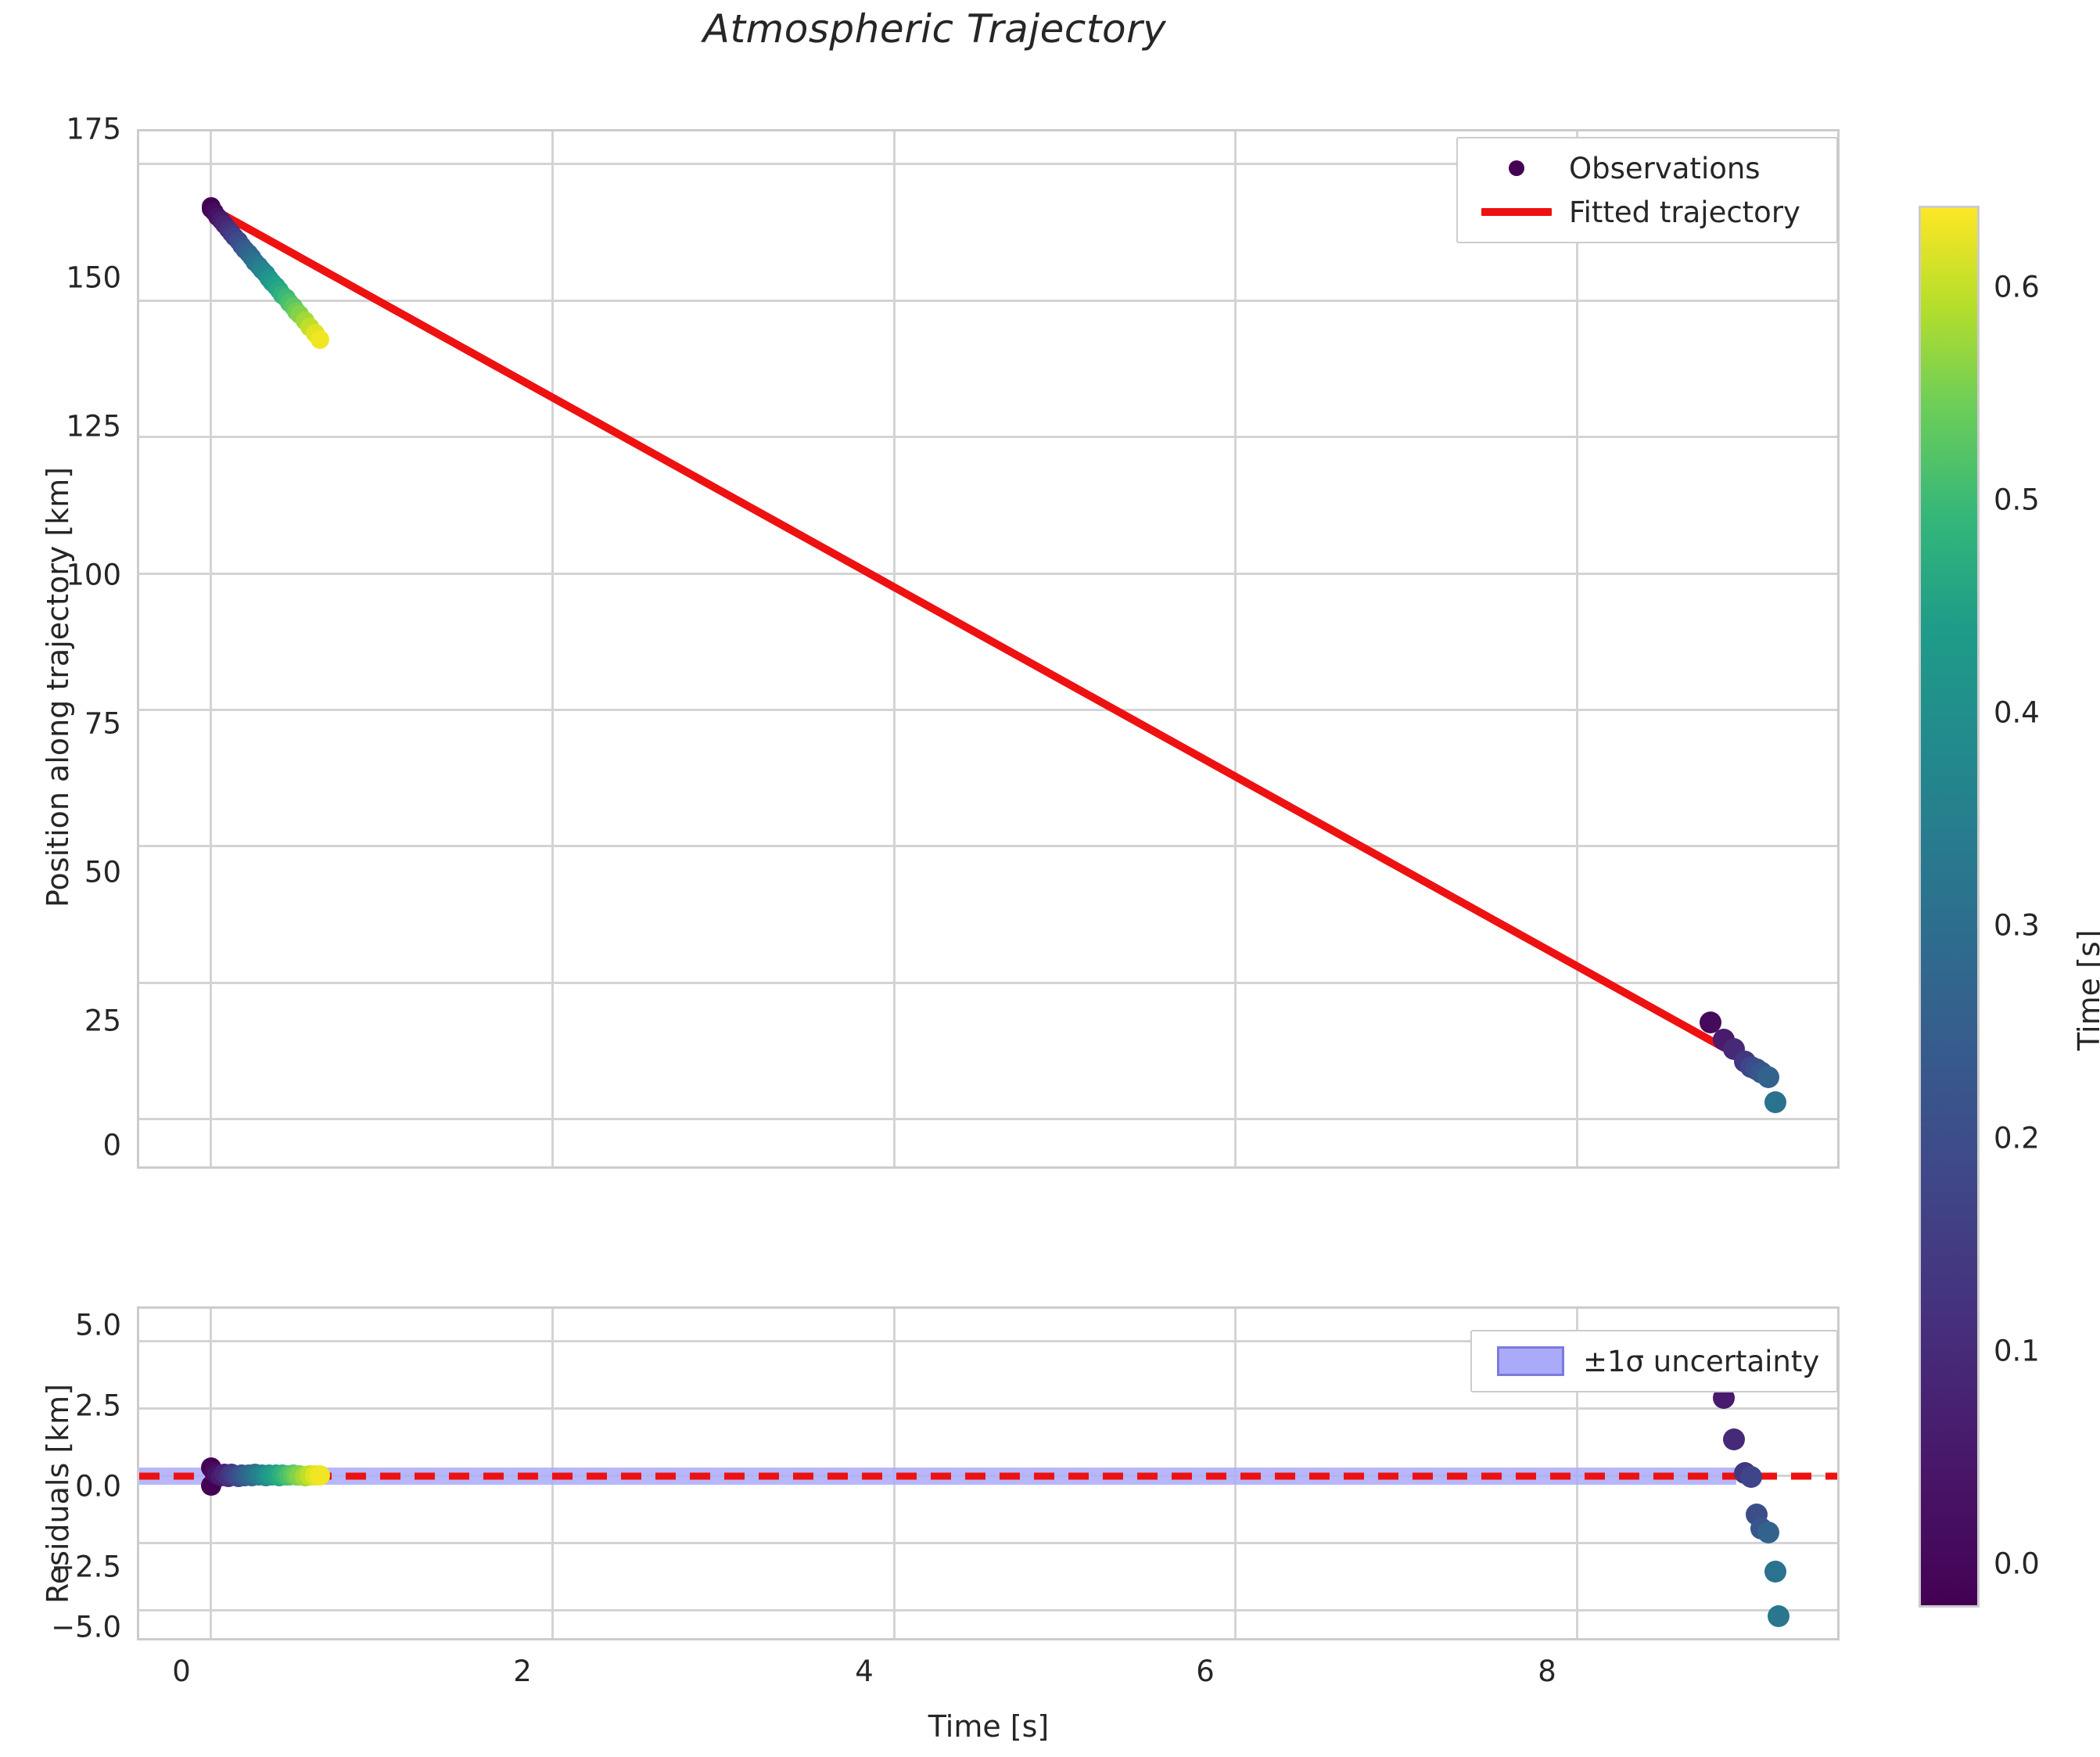 Image resolution: width=2100 pixels, height=1757 pixels. I want to click on main-legend: Observations Fitted trajectory, so click(1647, 190).